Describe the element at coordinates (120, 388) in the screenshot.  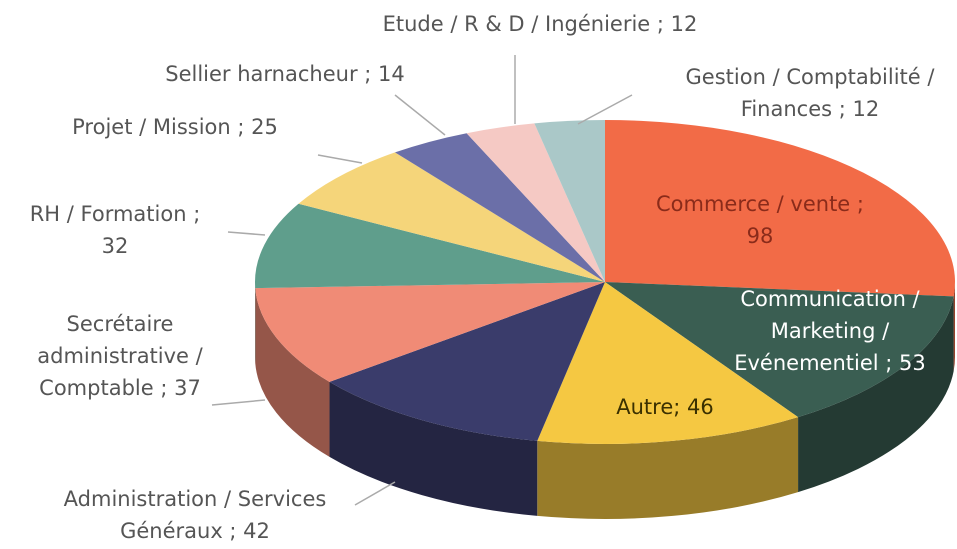
I see `data-label: Comptable ; 37` at that location.